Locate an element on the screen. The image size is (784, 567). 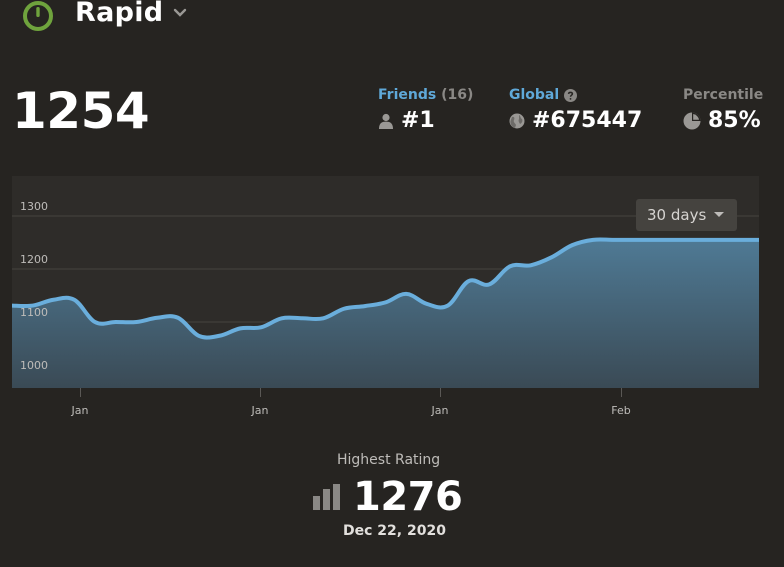
friends-label: Friends (16) is located at coordinates (425, 95).